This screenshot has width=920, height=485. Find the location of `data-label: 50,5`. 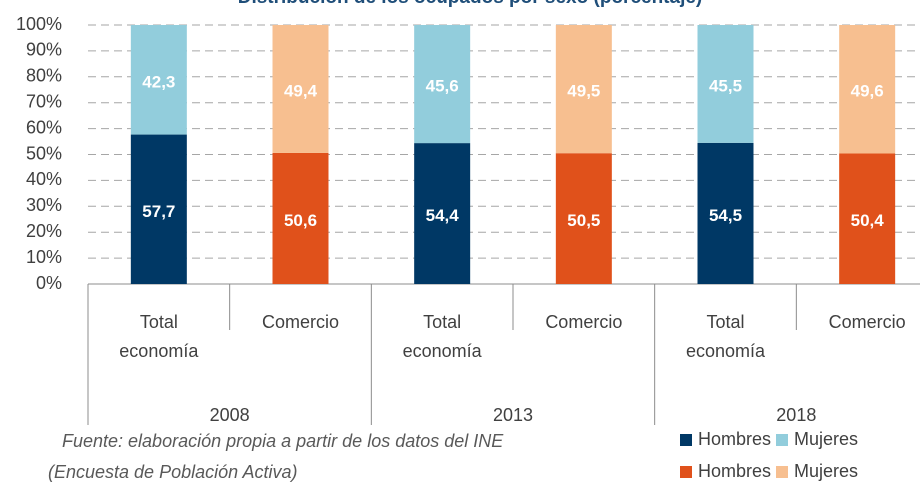

data-label: 50,5 is located at coordinates (583, 220).